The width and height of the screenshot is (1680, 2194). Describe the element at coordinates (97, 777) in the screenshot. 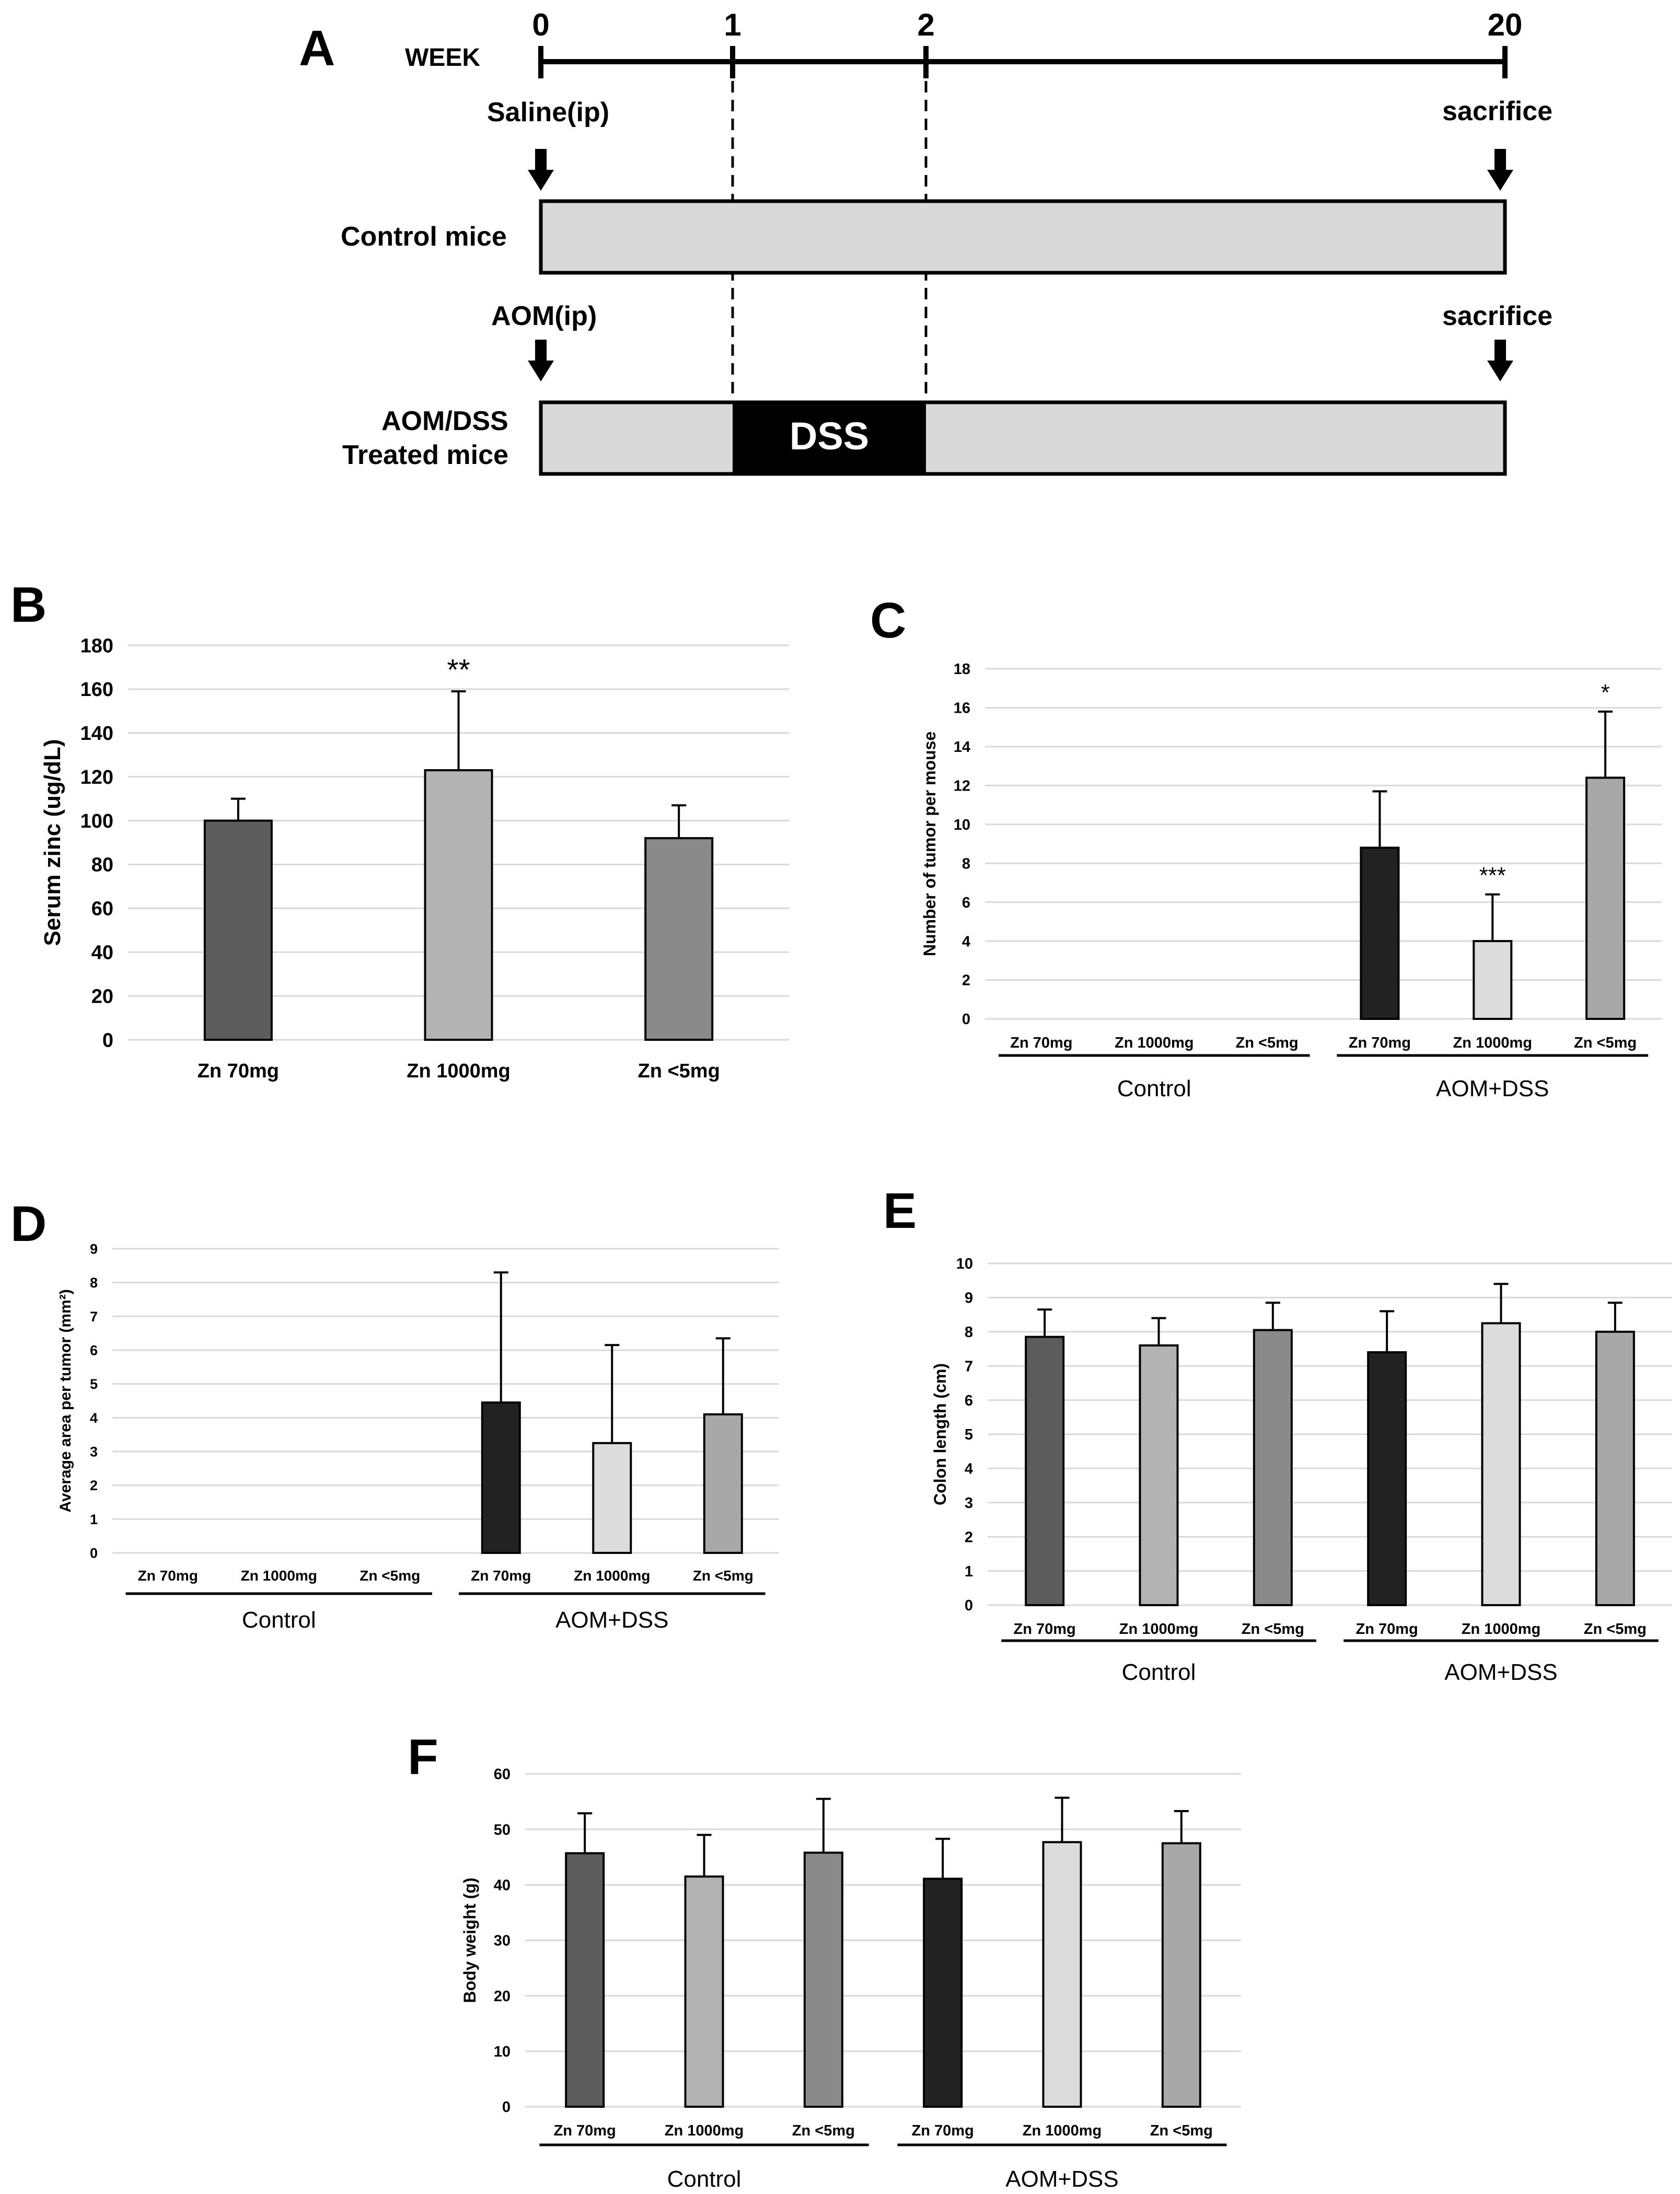

I see `y-tick-label: 120` at that location.